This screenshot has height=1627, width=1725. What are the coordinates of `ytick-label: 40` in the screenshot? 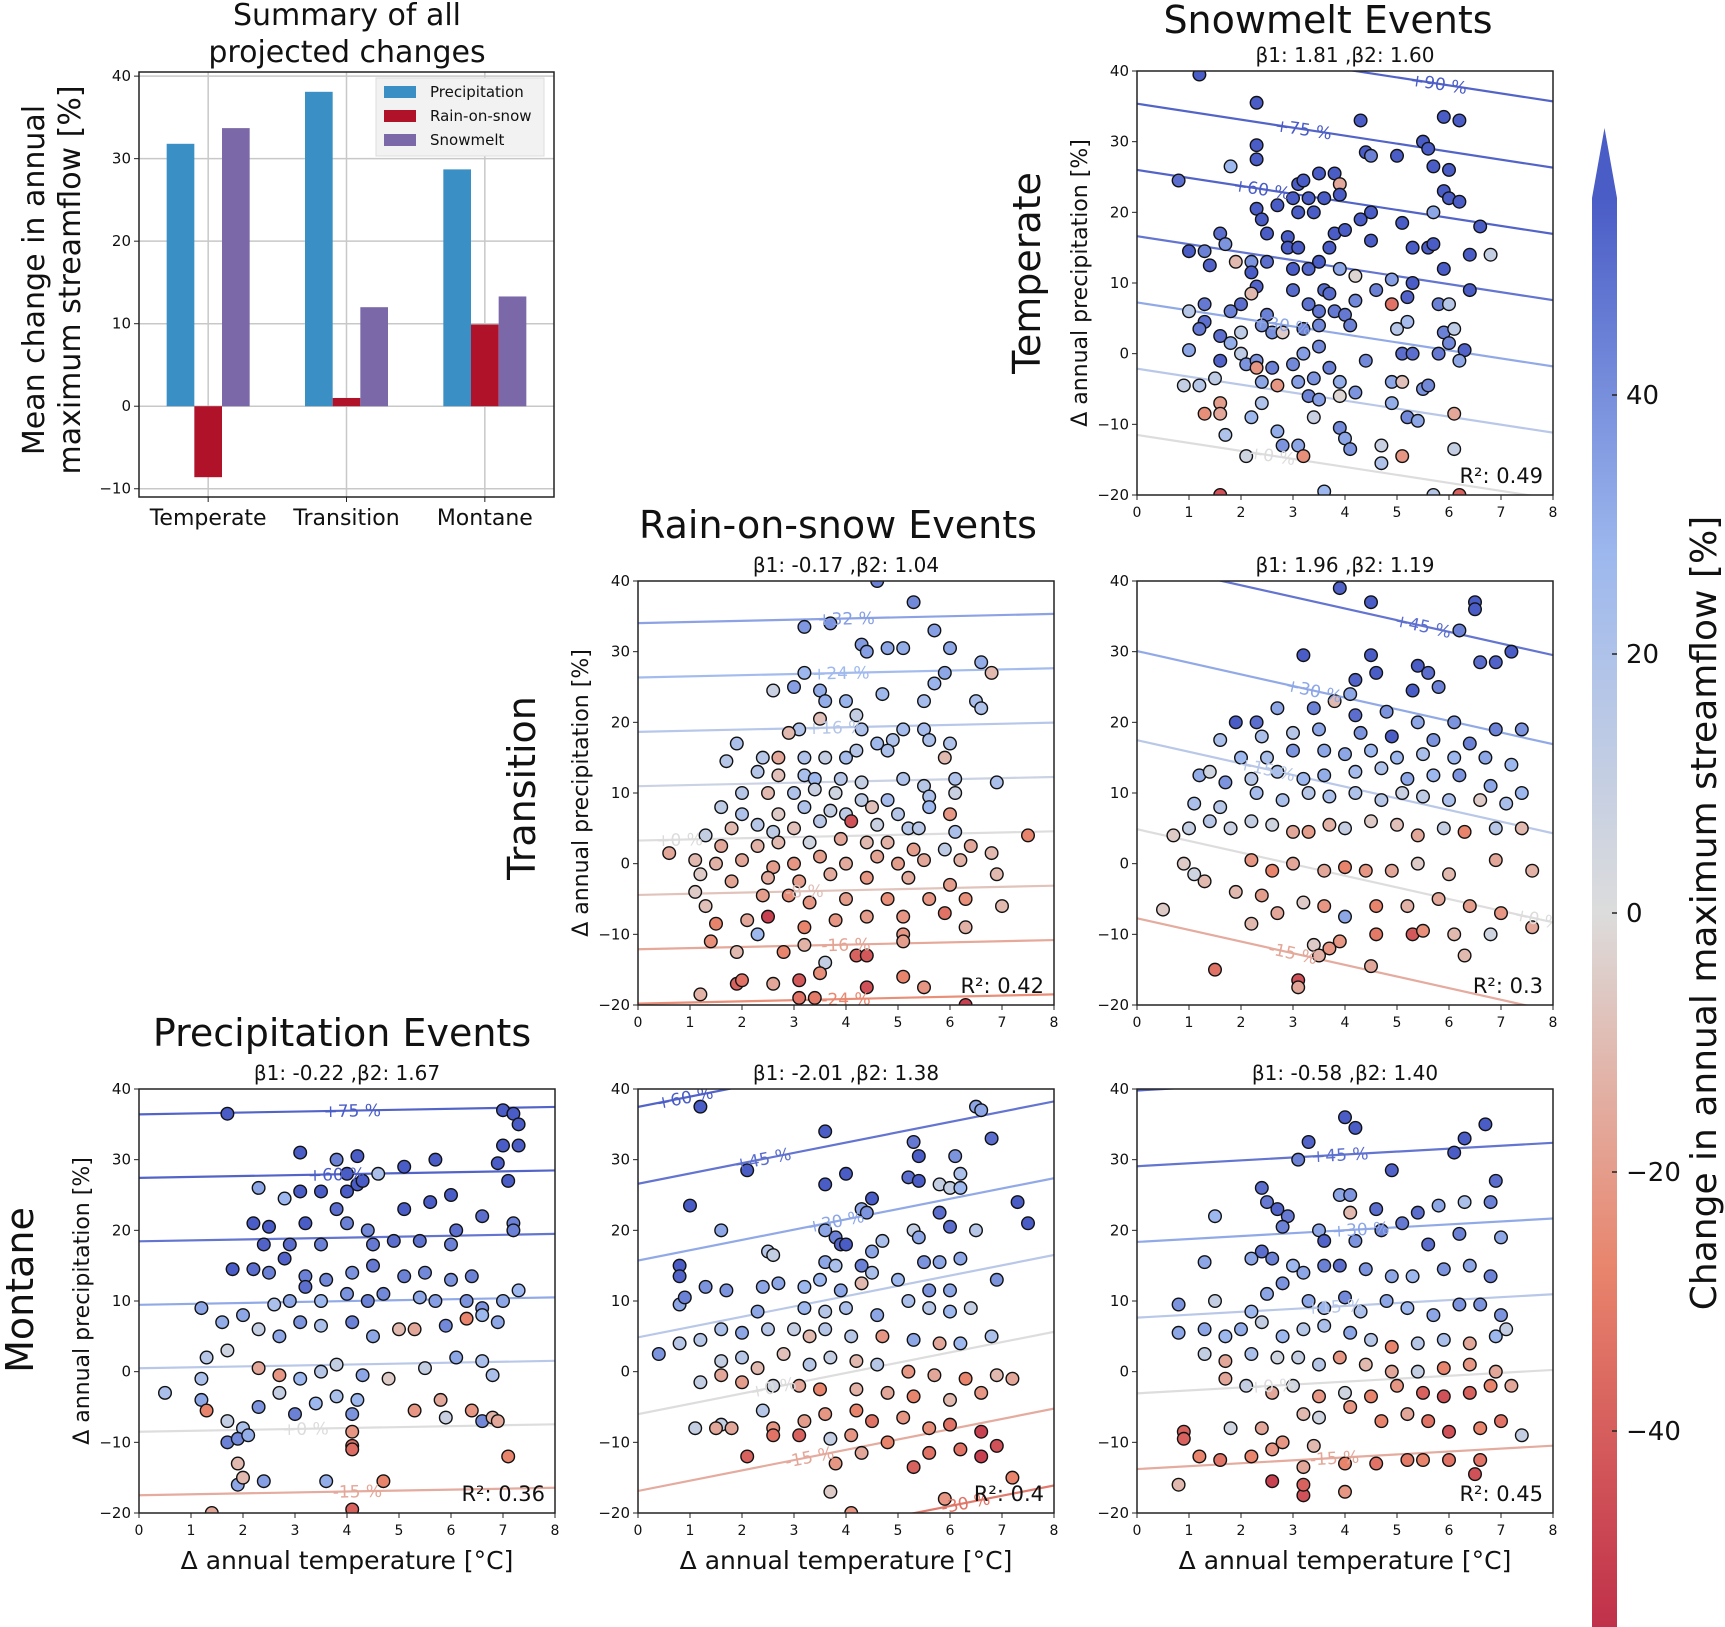 It's located at (620, 581).